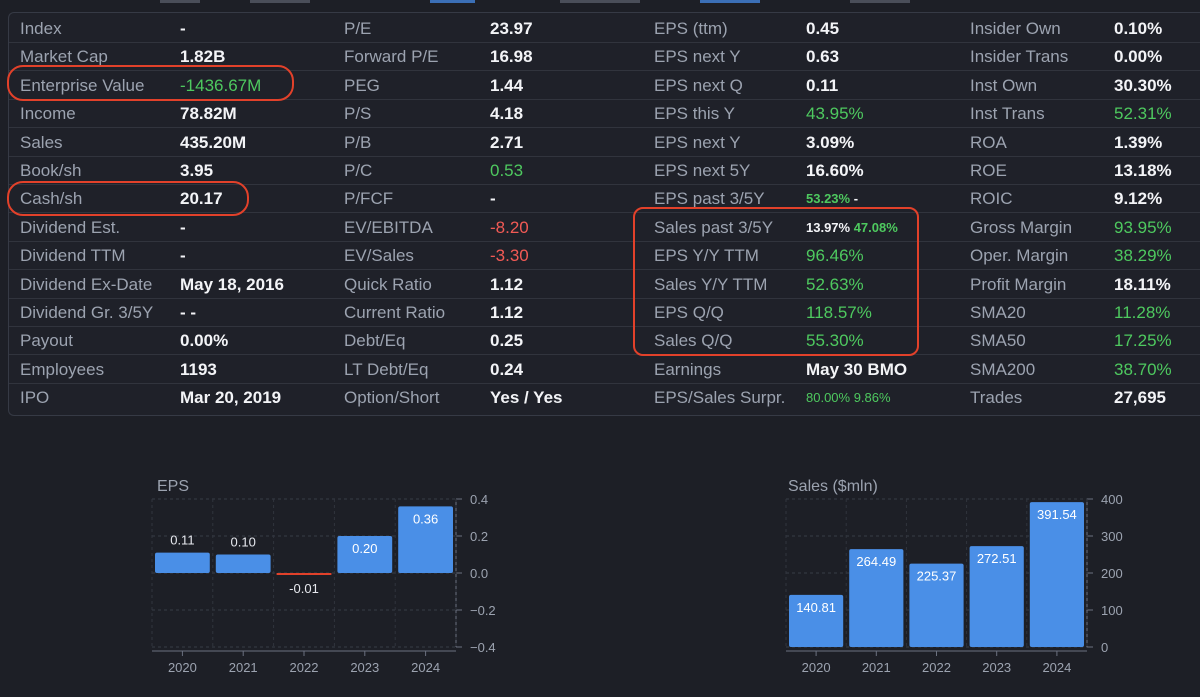  I want to click on bar-value-label: 0.20, so click(364, 548).